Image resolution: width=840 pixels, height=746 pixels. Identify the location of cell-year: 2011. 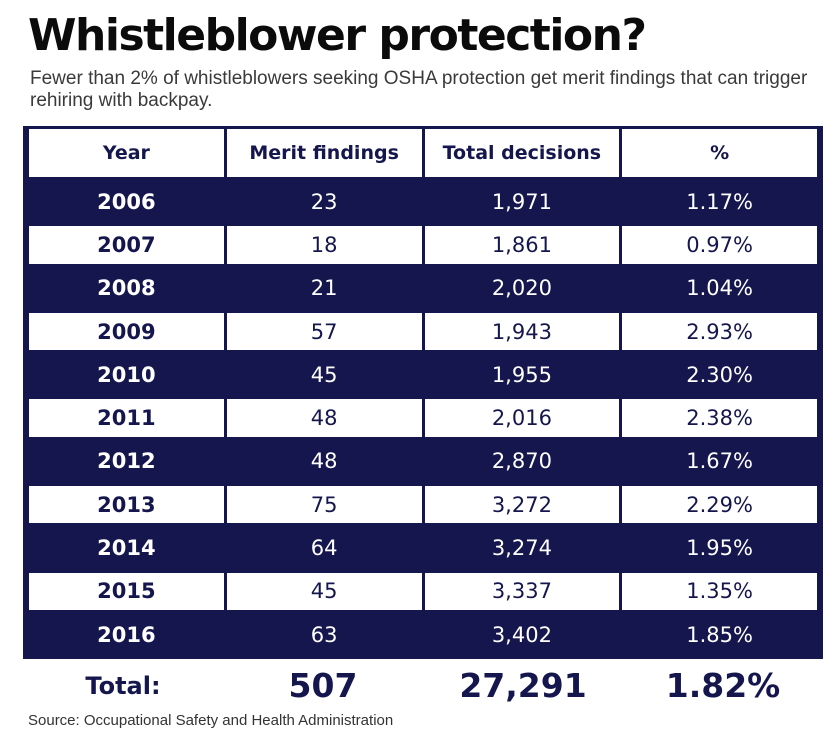
(126, 418).